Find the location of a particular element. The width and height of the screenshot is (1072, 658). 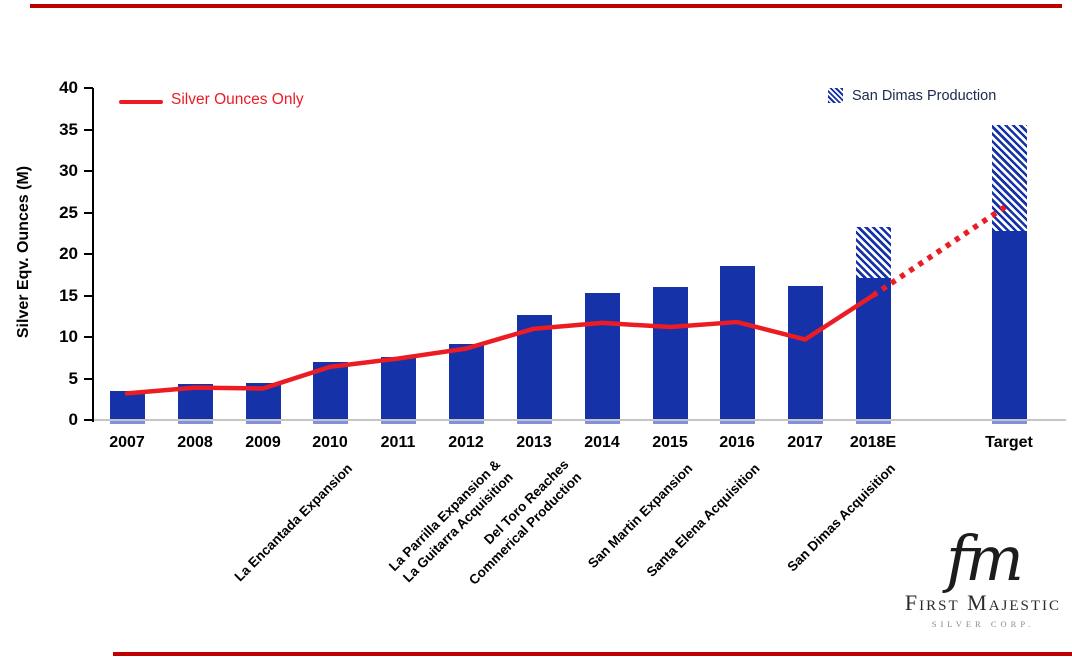

y-tick-label-35: 35 is located at coordinates (68, 129).